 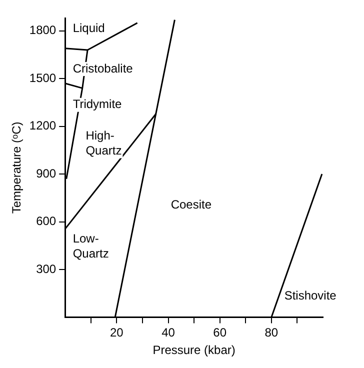 What do you see at coordinates (194, 350) in the screenshot?
I see `x-axis-title: Pressure (kbar)` at bounding box center [194, 350].